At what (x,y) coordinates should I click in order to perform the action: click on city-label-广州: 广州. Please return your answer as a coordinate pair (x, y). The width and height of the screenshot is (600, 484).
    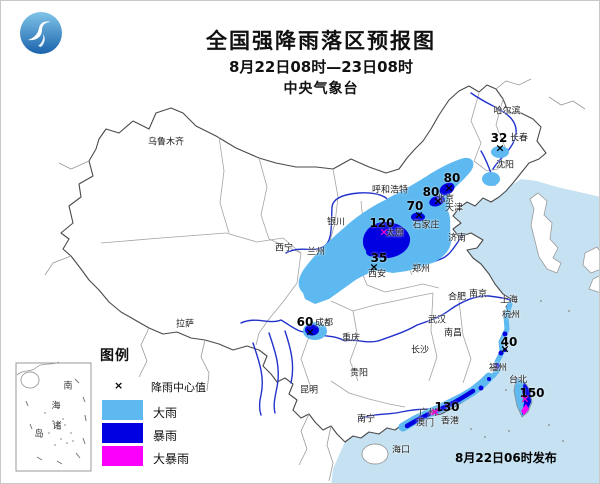
    Looking at the image, I should click on (428, 413).